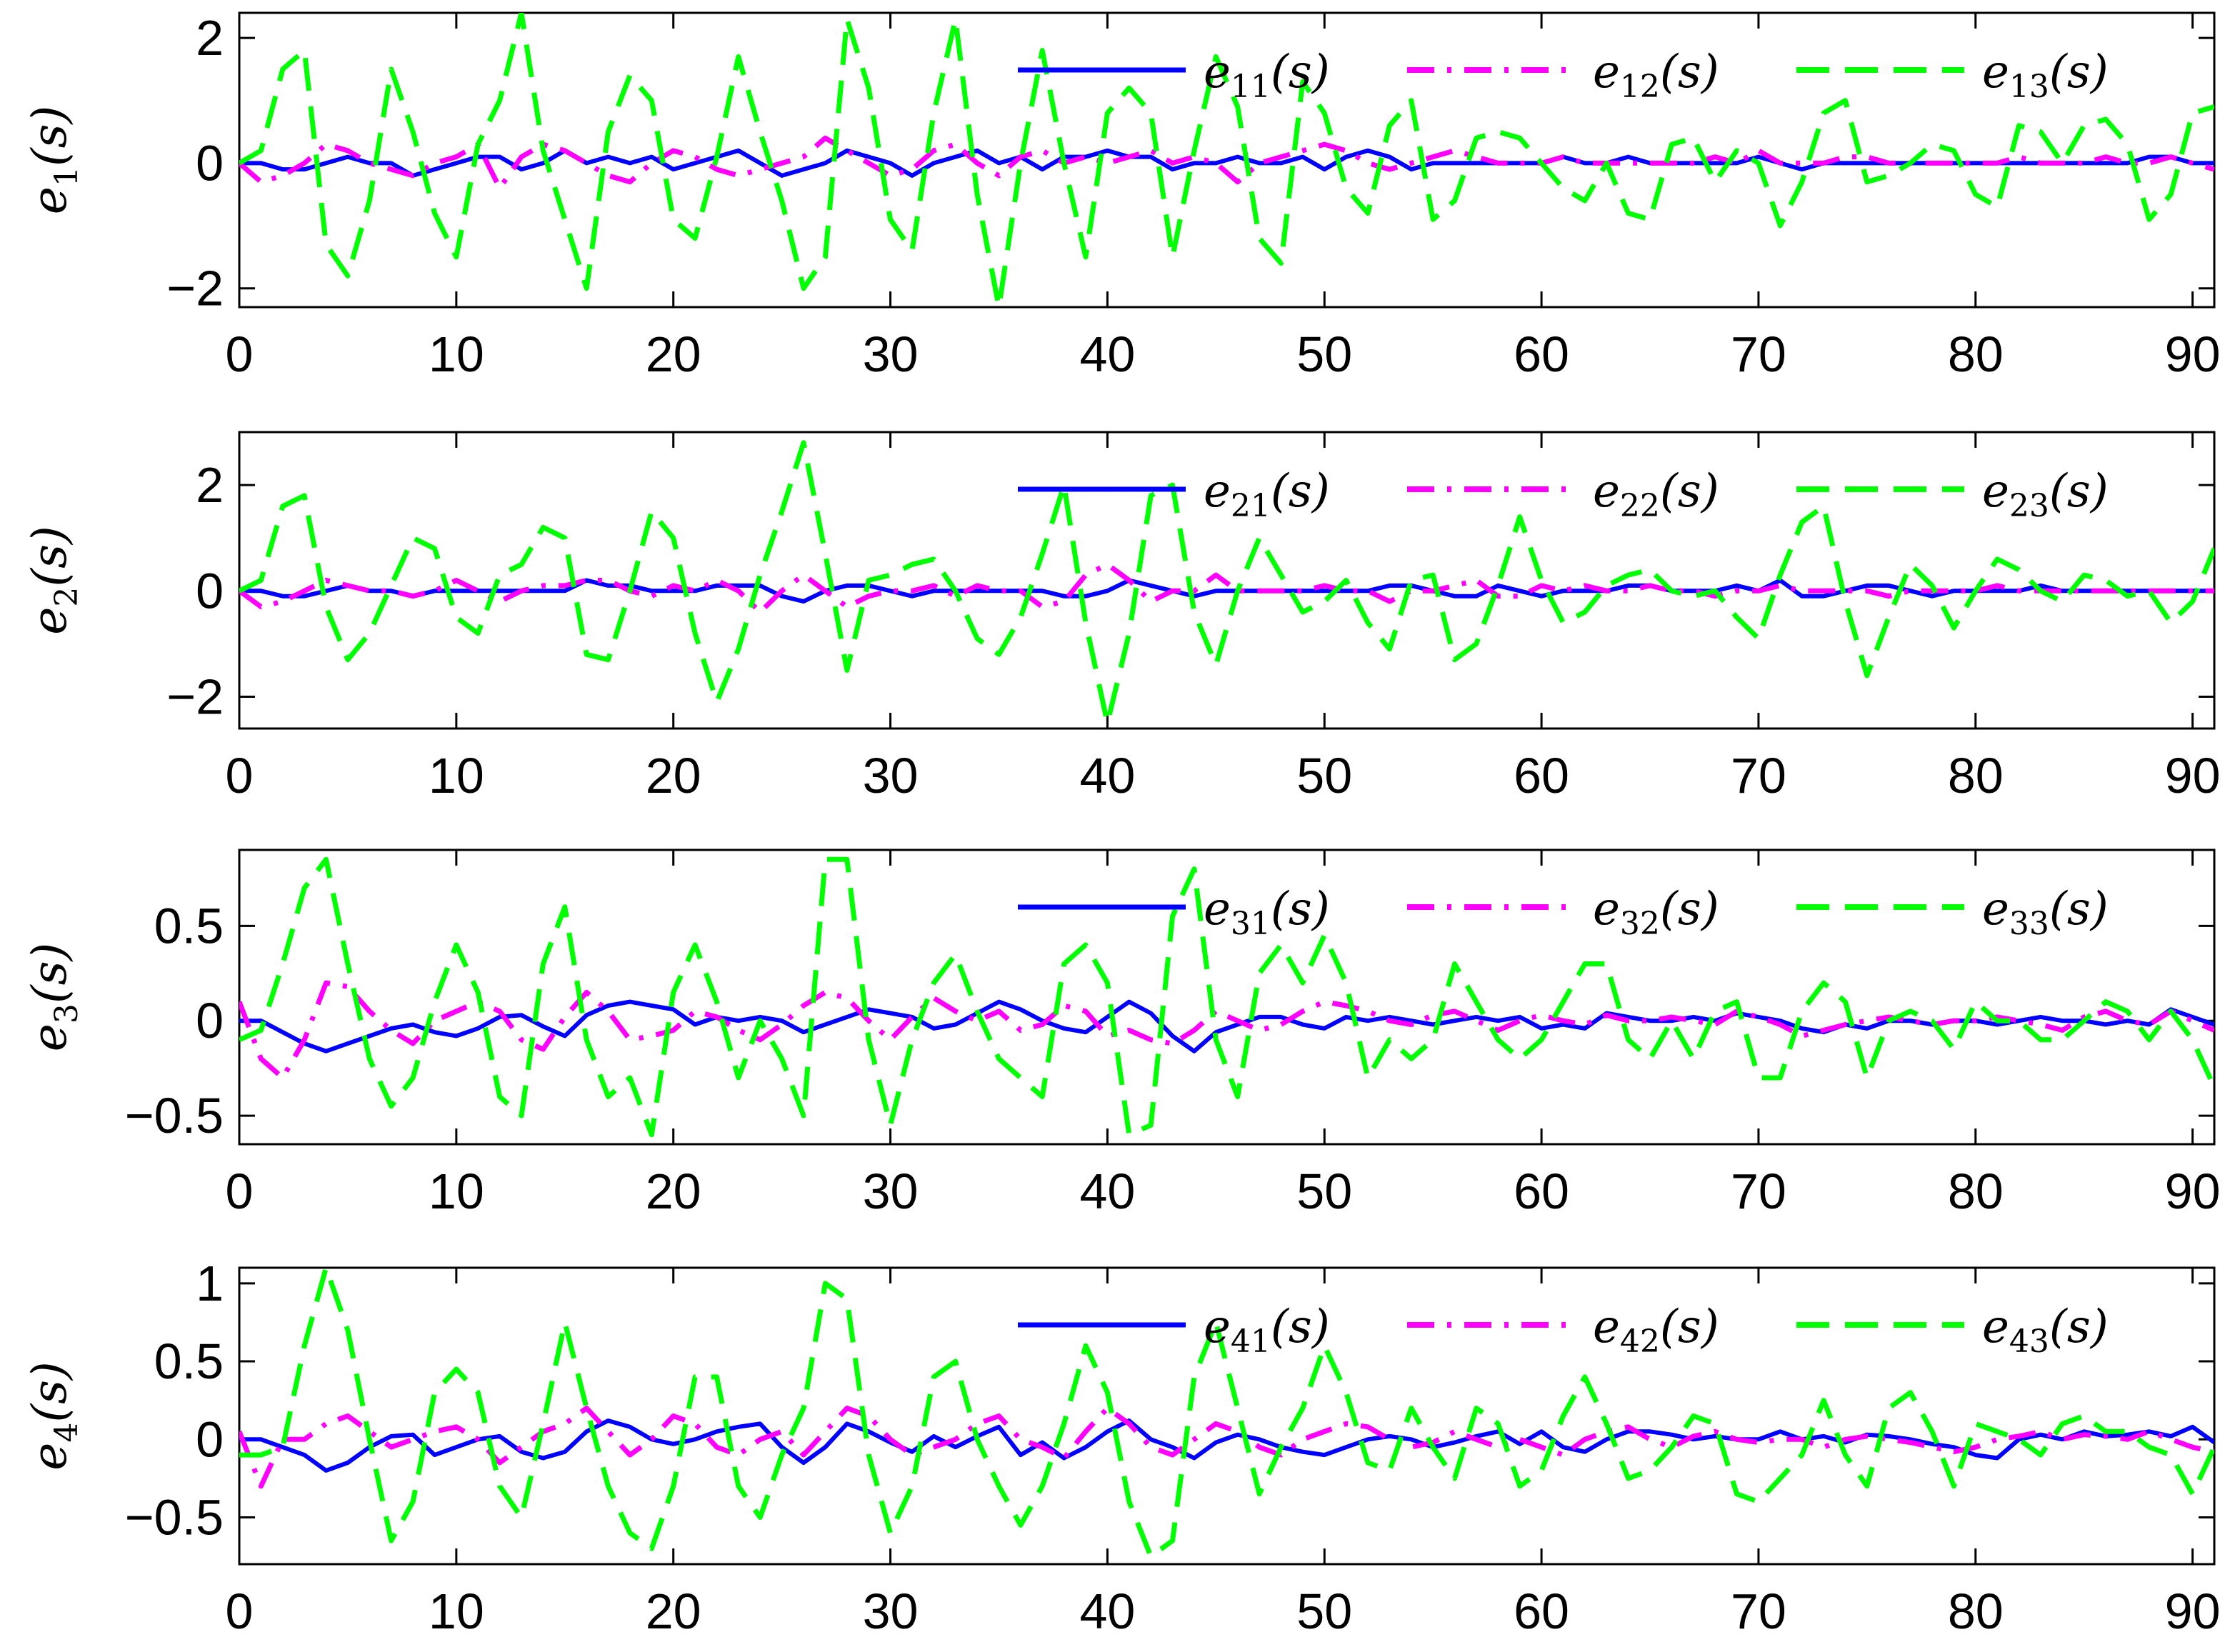 This screenshot has height=1652, width=2230. I want to click on legend: e21(s) e22(s) e23(s), so click(1563, 495).